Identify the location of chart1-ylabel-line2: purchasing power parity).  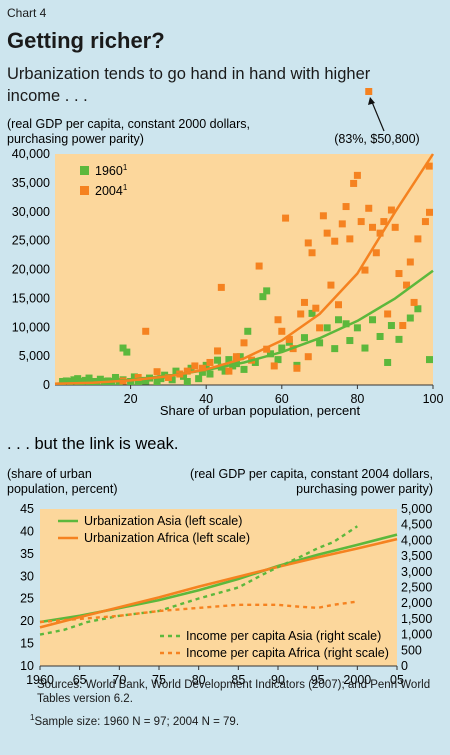
(75, 139).